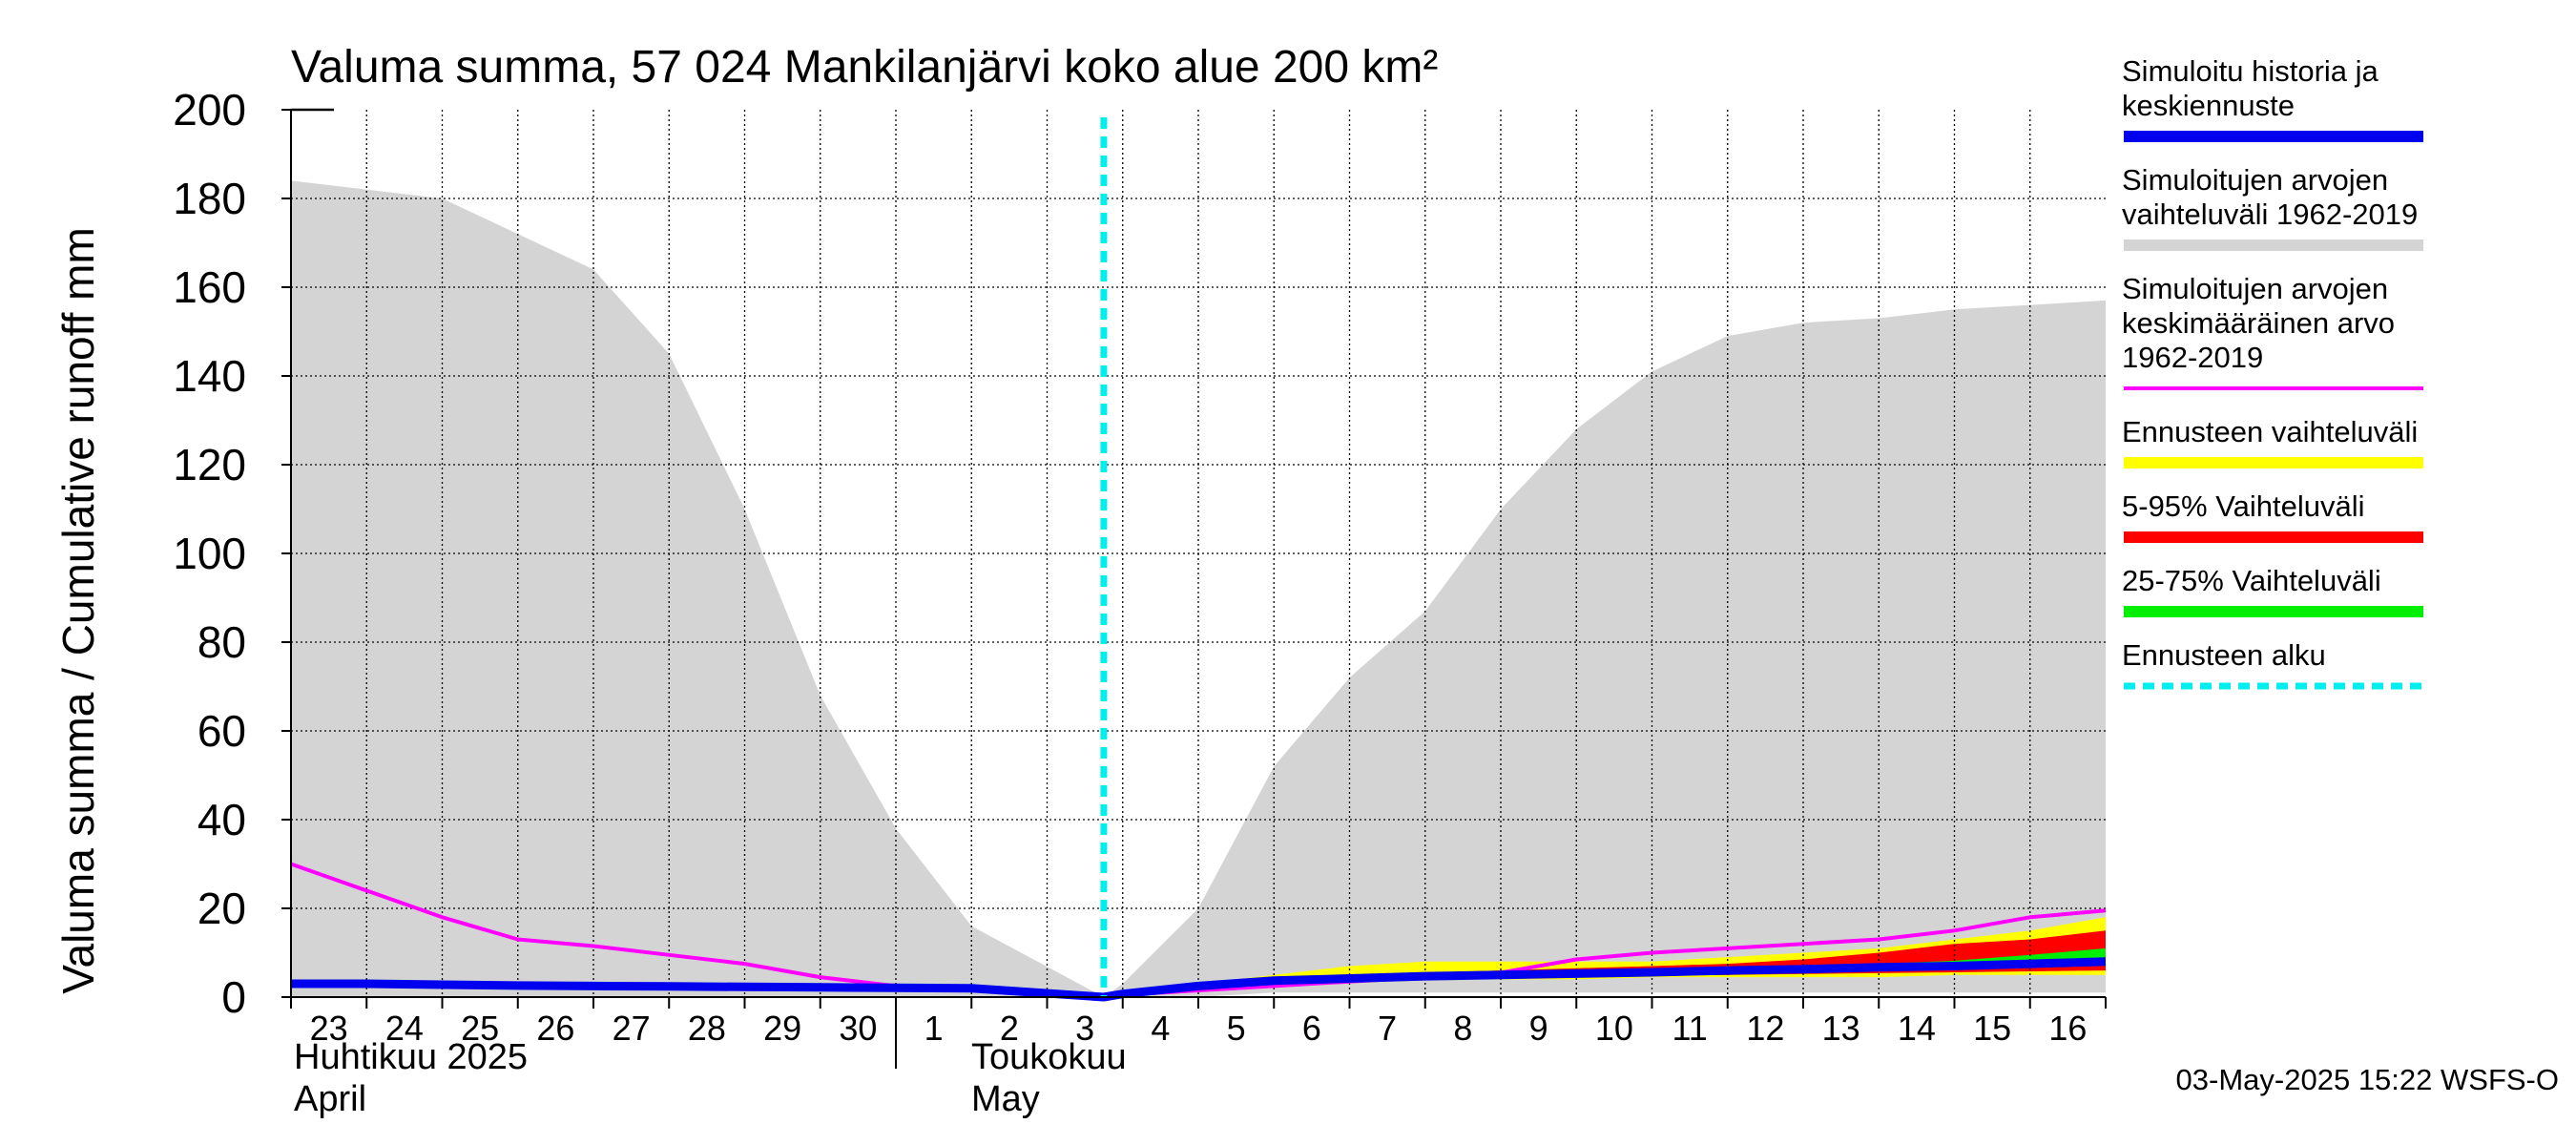  What do you see at coordinates (1387, 1029) in the screenshot?
I see `x-tick-label: 7` at bounding box center [1387, 1029].